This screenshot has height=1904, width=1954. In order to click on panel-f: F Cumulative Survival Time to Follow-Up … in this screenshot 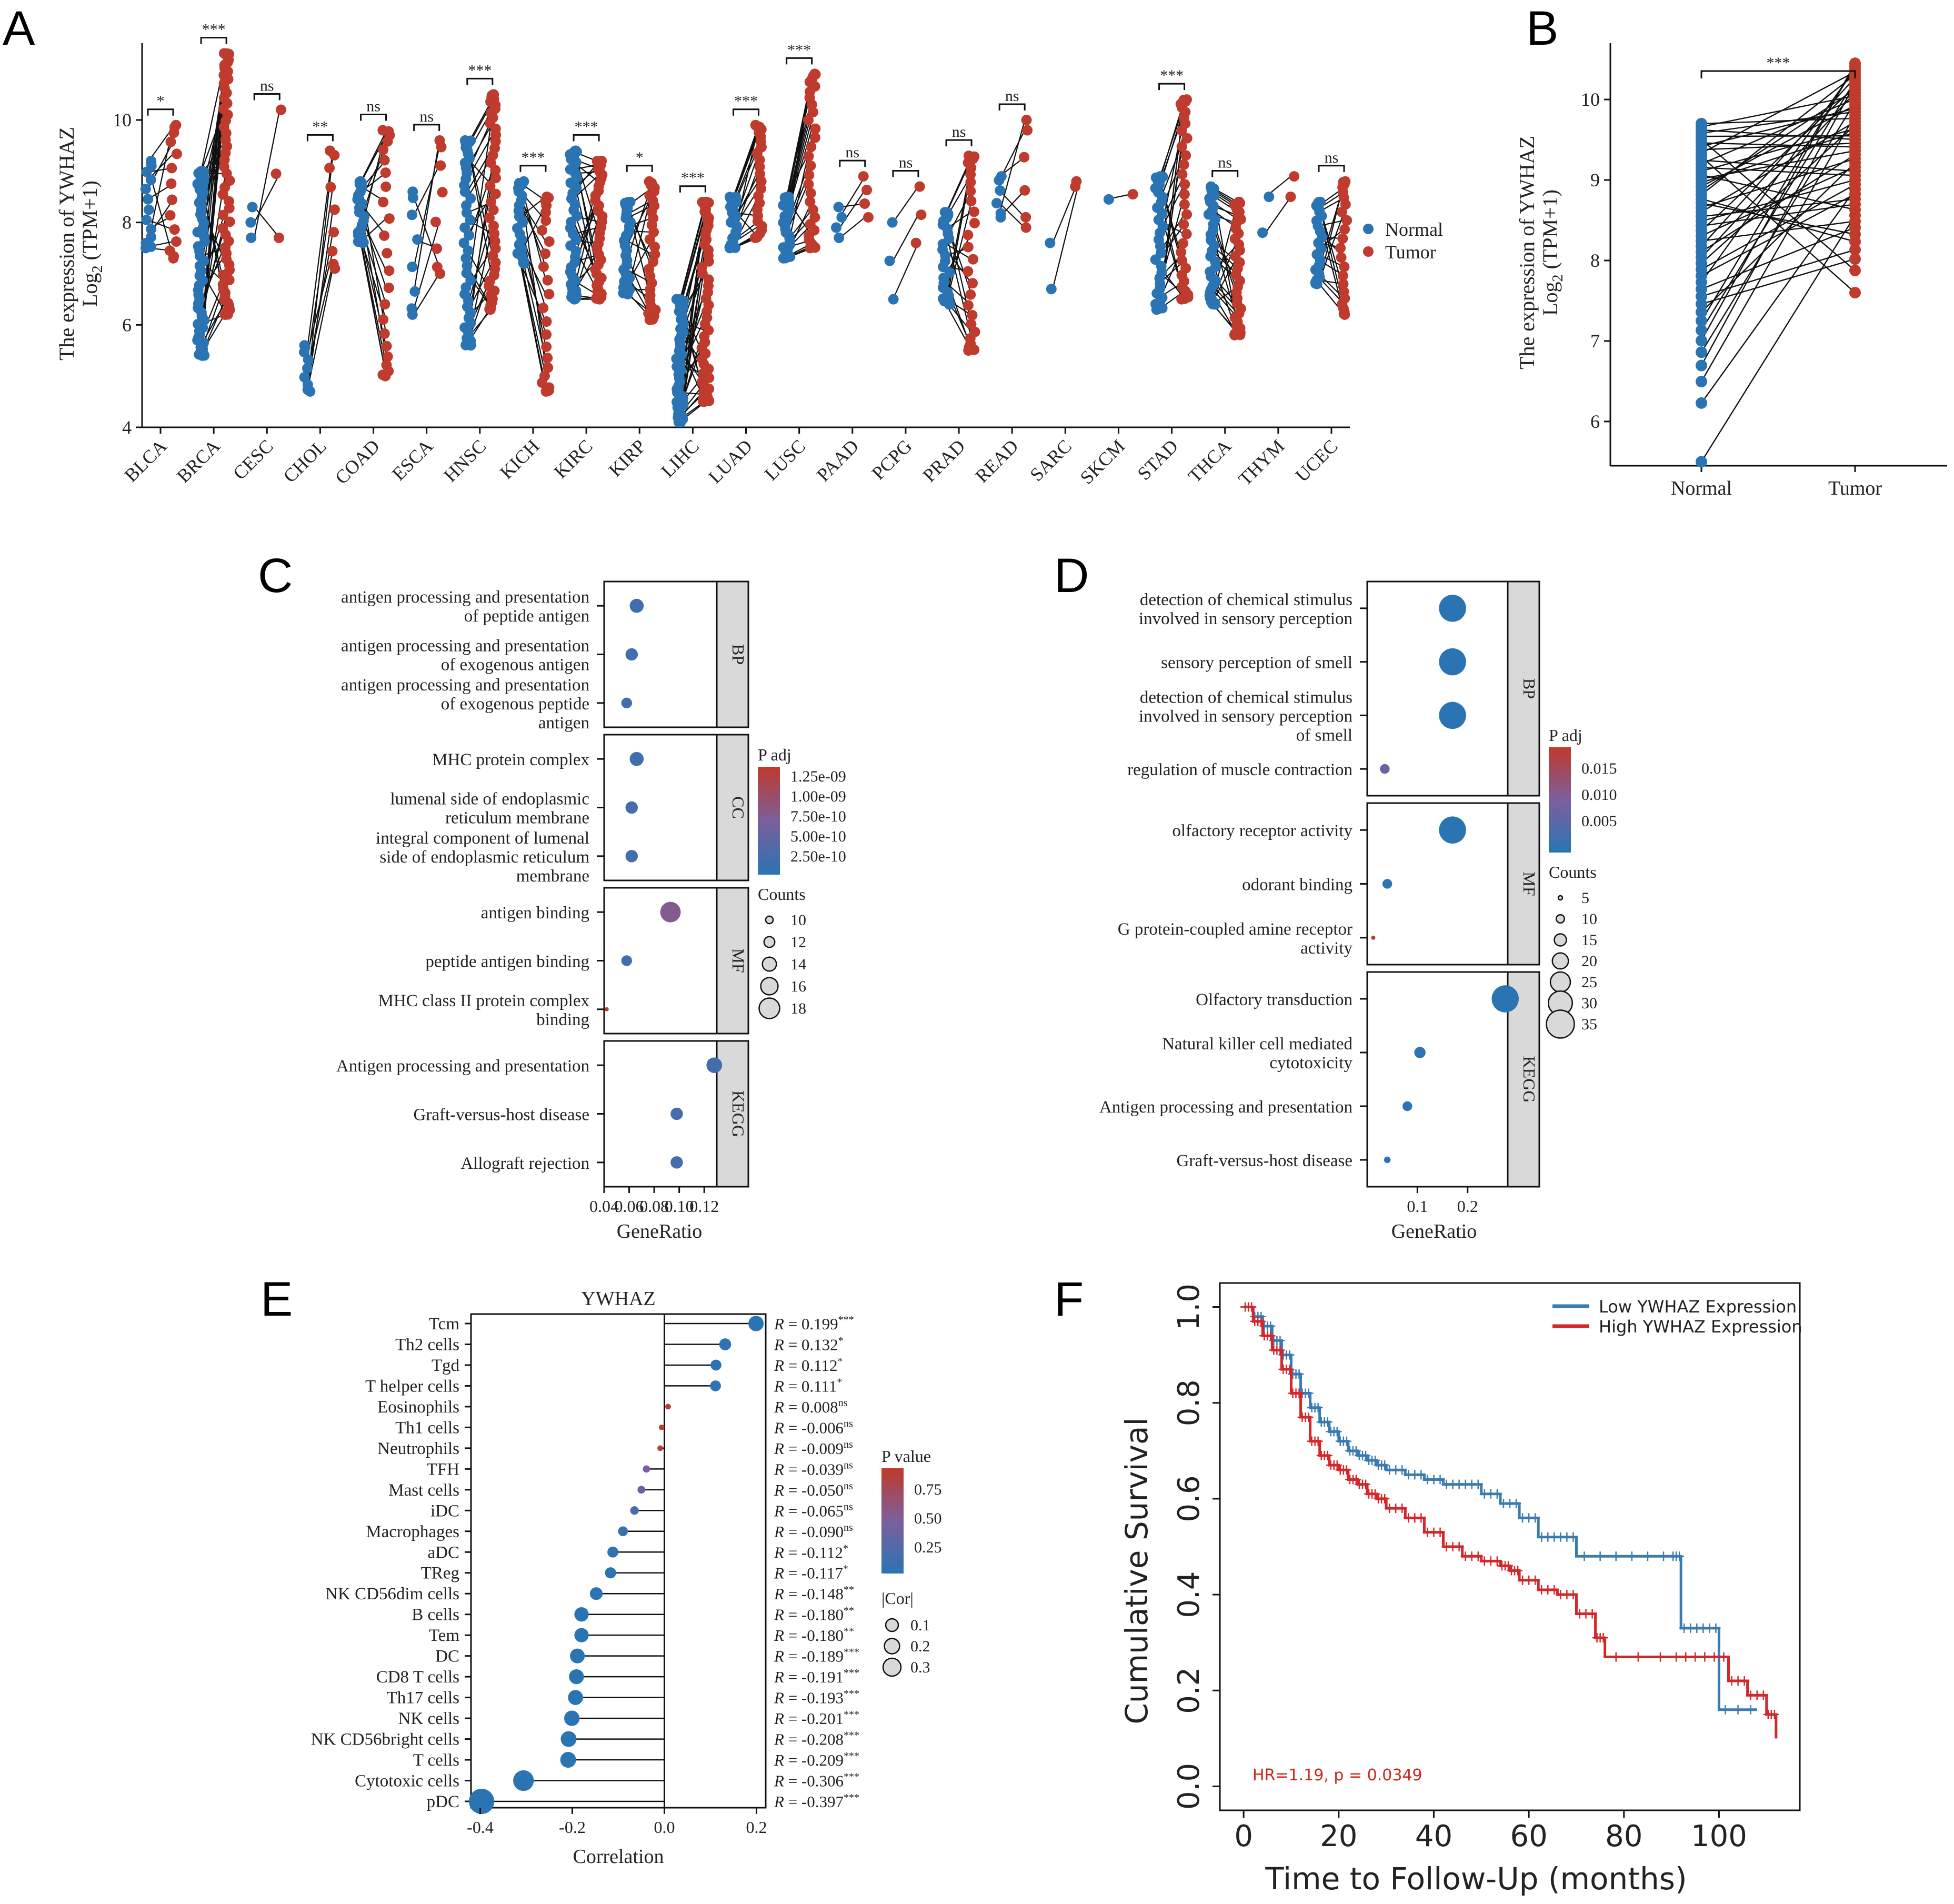, I will do `click(1428, 1584)`.